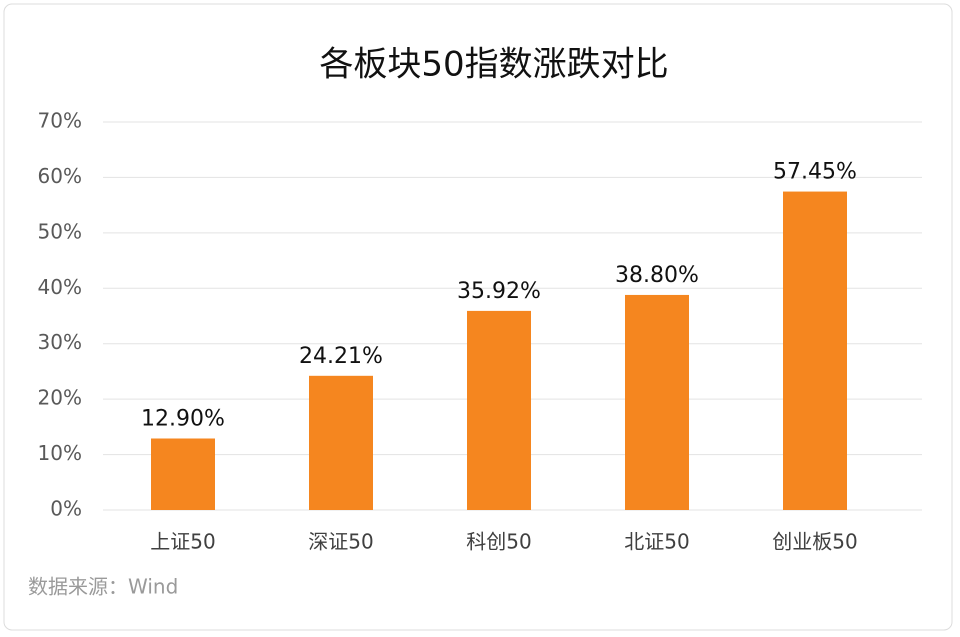  I want to click on x-tick-label: 创业板50, so click(814, 542).